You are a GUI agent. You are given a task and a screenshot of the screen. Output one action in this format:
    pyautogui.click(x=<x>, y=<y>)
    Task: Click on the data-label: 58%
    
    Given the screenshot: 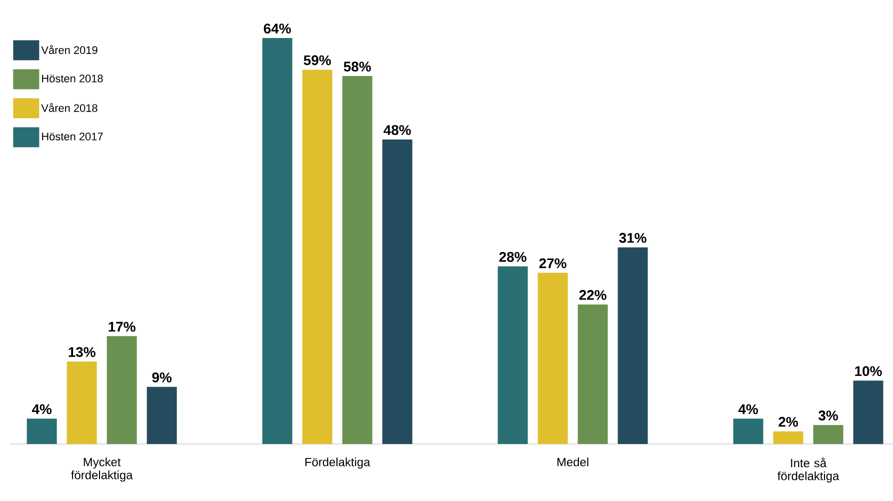 What is the action you would take?
    pyautogui.click(x=357, y=67)
    